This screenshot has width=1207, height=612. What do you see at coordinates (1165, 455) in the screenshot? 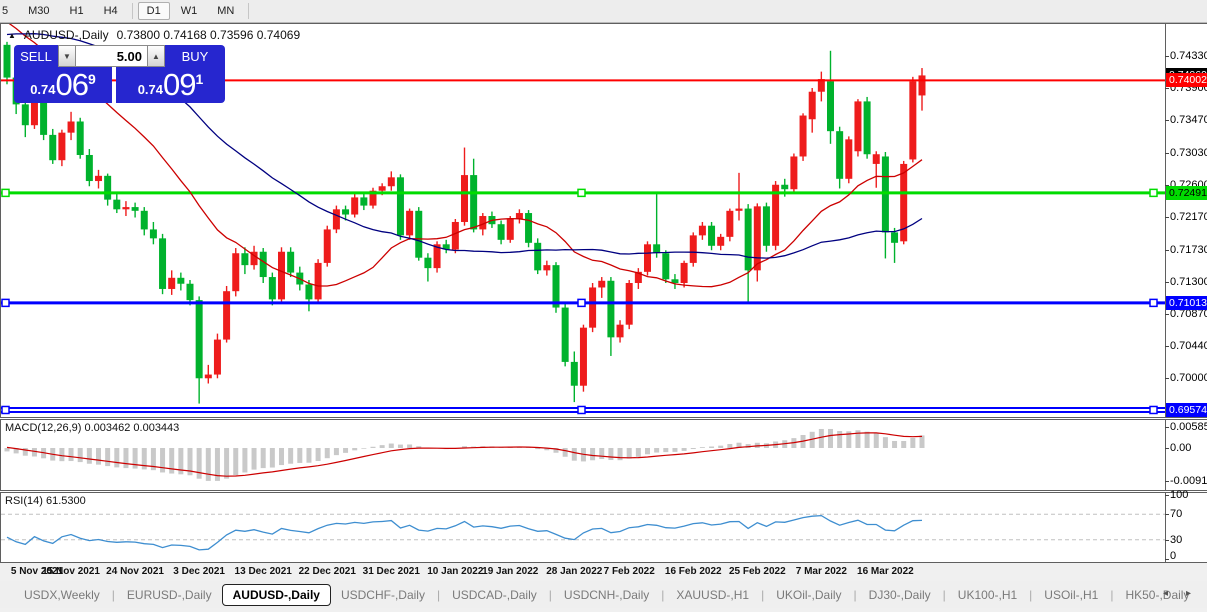
I see `macd-axis-separator` at bounding box center [1165, 455].